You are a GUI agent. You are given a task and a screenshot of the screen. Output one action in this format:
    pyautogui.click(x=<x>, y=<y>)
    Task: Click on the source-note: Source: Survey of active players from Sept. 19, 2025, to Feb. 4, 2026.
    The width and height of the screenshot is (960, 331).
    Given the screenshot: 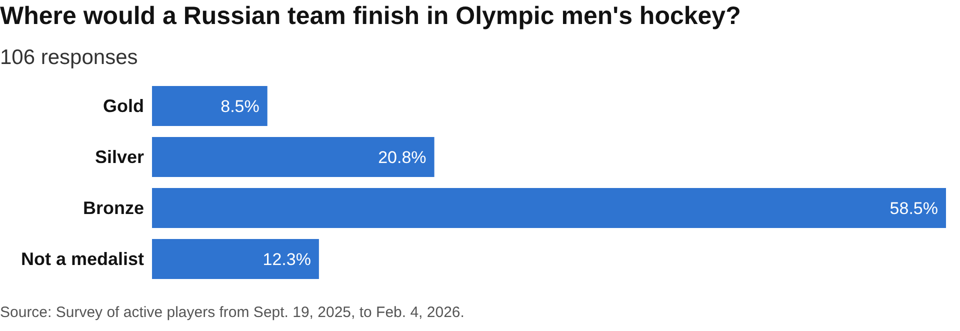 What is the action you would take?
    pyautogui.click(x=232, y=312)
    